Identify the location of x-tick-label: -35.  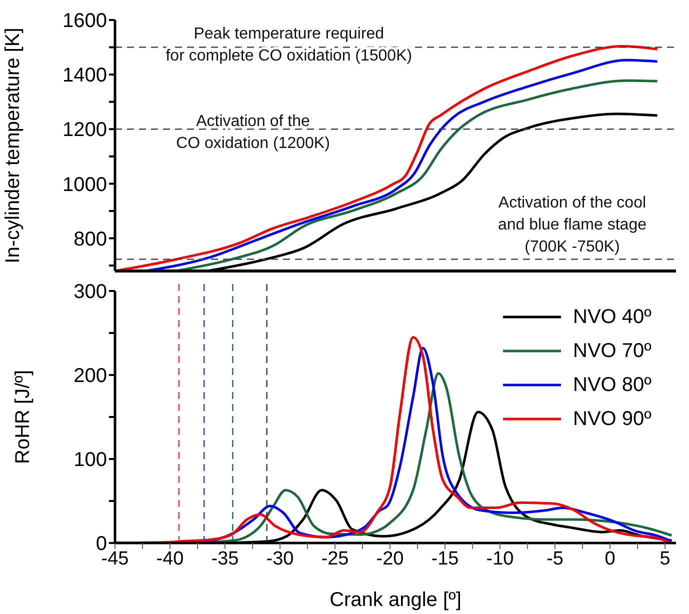
(225, 559).